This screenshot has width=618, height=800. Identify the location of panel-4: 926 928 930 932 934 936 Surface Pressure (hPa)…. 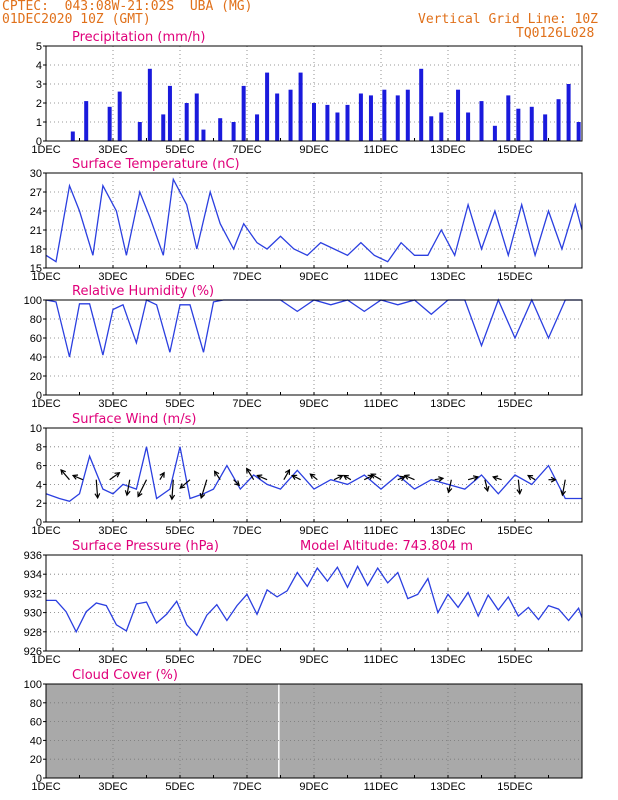
(303, 602).